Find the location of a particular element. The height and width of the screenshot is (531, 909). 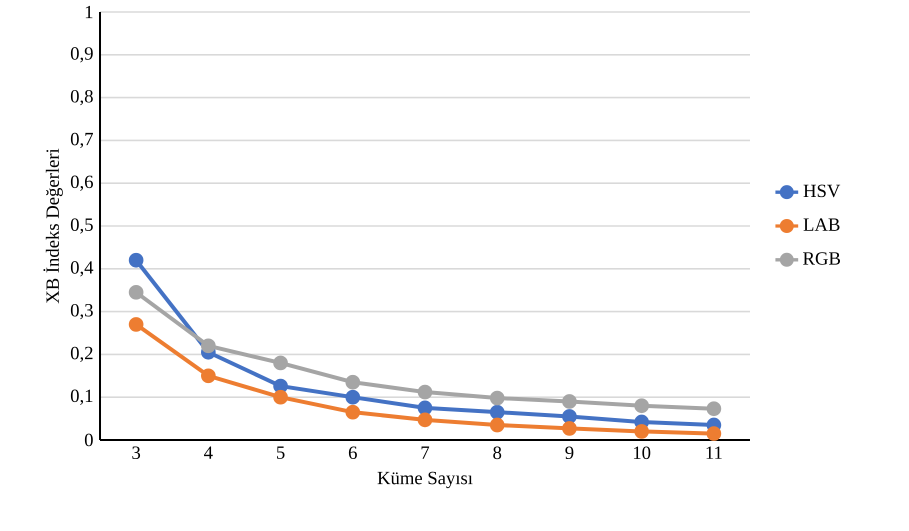

y-tick-label: 0,2 is located at coordinates (81, 354).